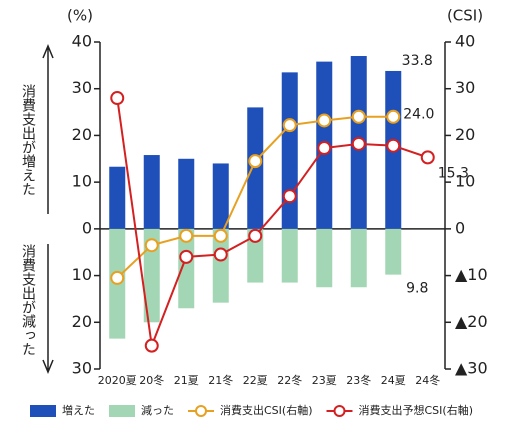  Describe the element at coordinates (28, 300) in the screenshot. I see `side-label-bottom: 消費支出が減った` at that location.